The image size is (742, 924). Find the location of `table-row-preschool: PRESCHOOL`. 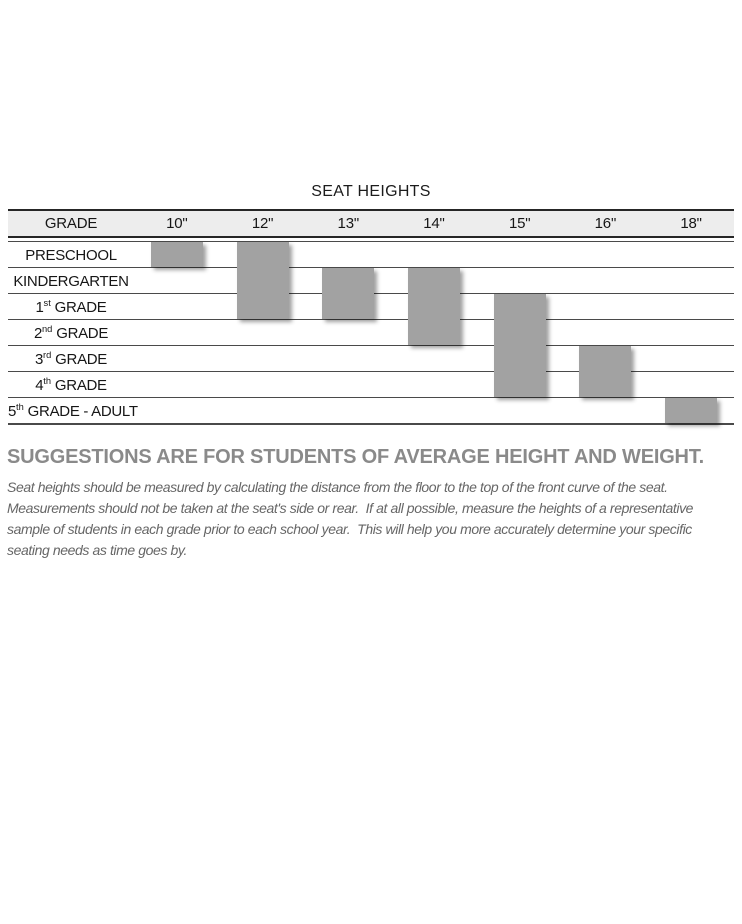

table-row-preschool: PRESCHOOL is located at coordinates (371, 255).